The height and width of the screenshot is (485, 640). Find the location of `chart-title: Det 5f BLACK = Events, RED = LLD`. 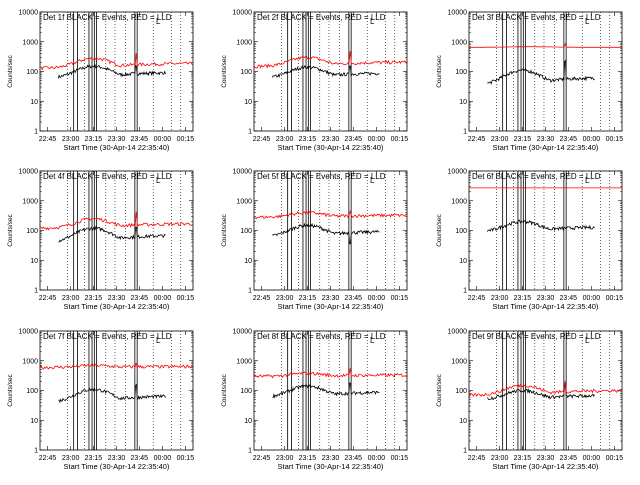

chart-title: Det 5f BLACK = Events, RED = LLD is located at coordinates (321, 176).